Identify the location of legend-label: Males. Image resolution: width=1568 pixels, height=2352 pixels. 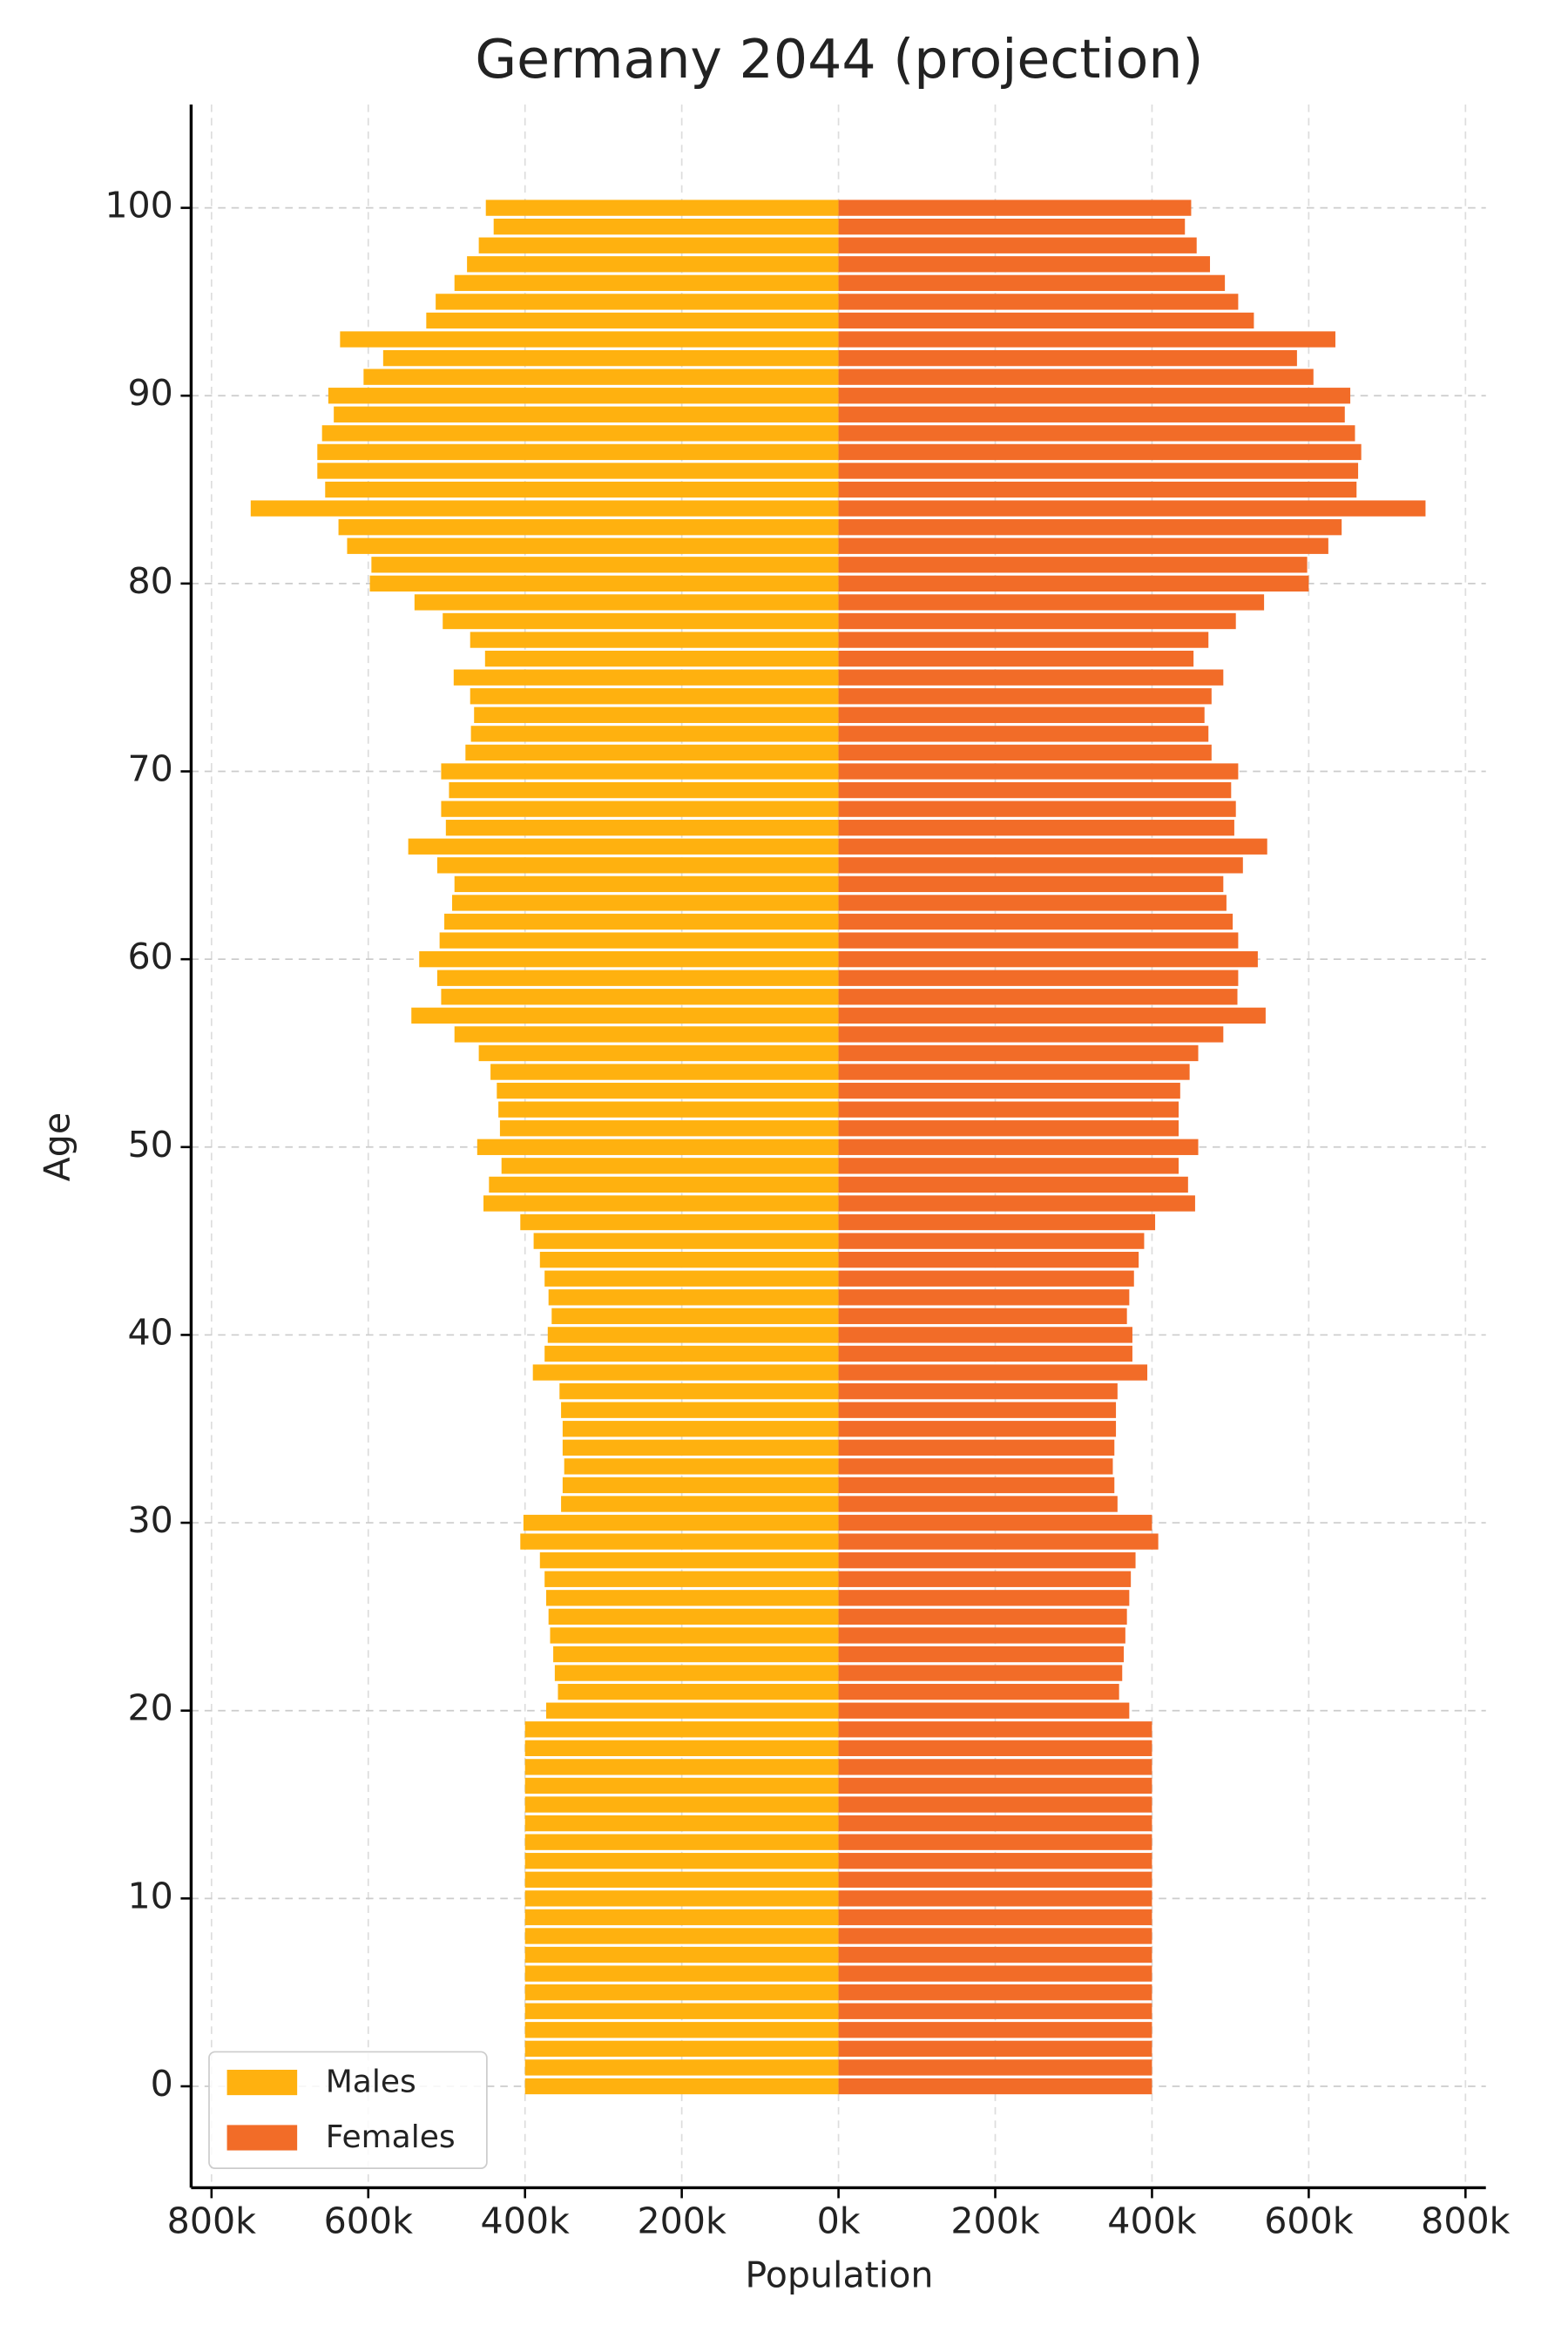
(371, 2081).